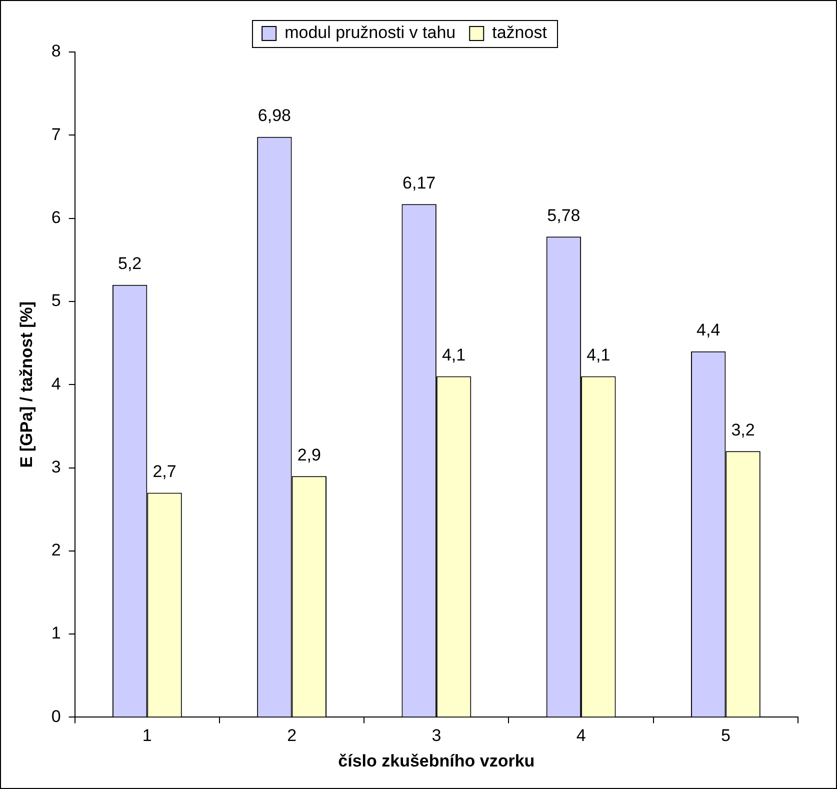 This screenshot has height=789, width=837. I want to click on x-tick-label: 4, so click(581, 736).